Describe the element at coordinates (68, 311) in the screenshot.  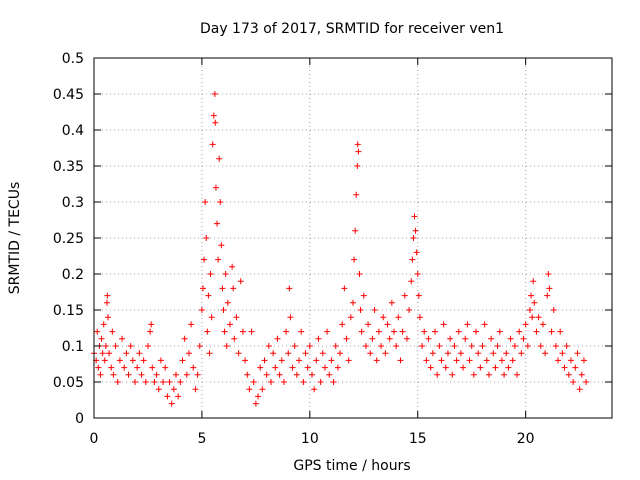
I see `y-tick-label: 0.15` at that location.